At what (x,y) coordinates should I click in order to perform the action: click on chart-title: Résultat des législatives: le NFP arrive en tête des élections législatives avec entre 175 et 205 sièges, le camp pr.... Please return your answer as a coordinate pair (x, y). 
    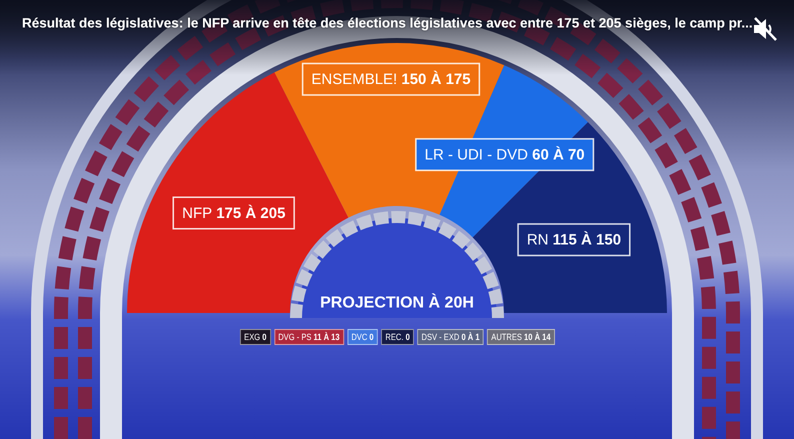
    Looking at the image, I should click on (387, 23).